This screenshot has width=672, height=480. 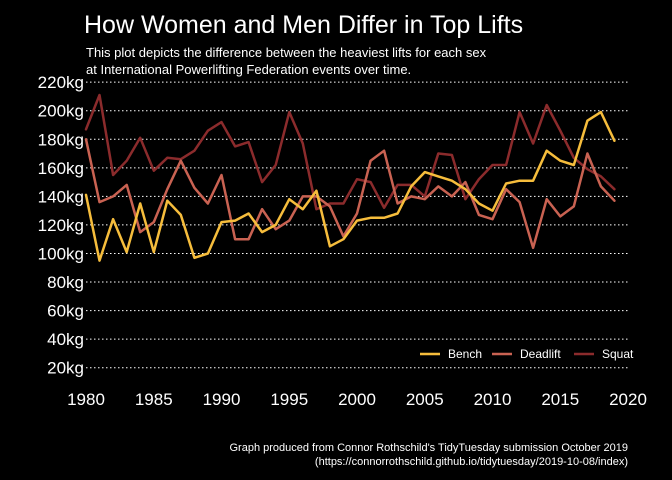 I want to click on x-tick-label: 2005, so click(x=425, y=399).